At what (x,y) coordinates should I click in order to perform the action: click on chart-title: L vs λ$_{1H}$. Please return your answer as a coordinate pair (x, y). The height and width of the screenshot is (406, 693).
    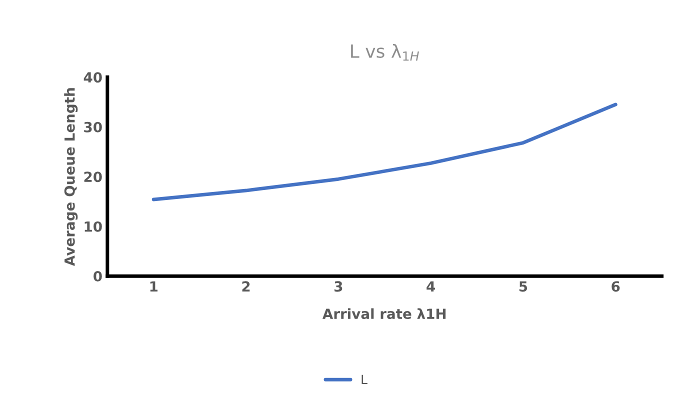
    Looking at the image, I should click on (385, 52).